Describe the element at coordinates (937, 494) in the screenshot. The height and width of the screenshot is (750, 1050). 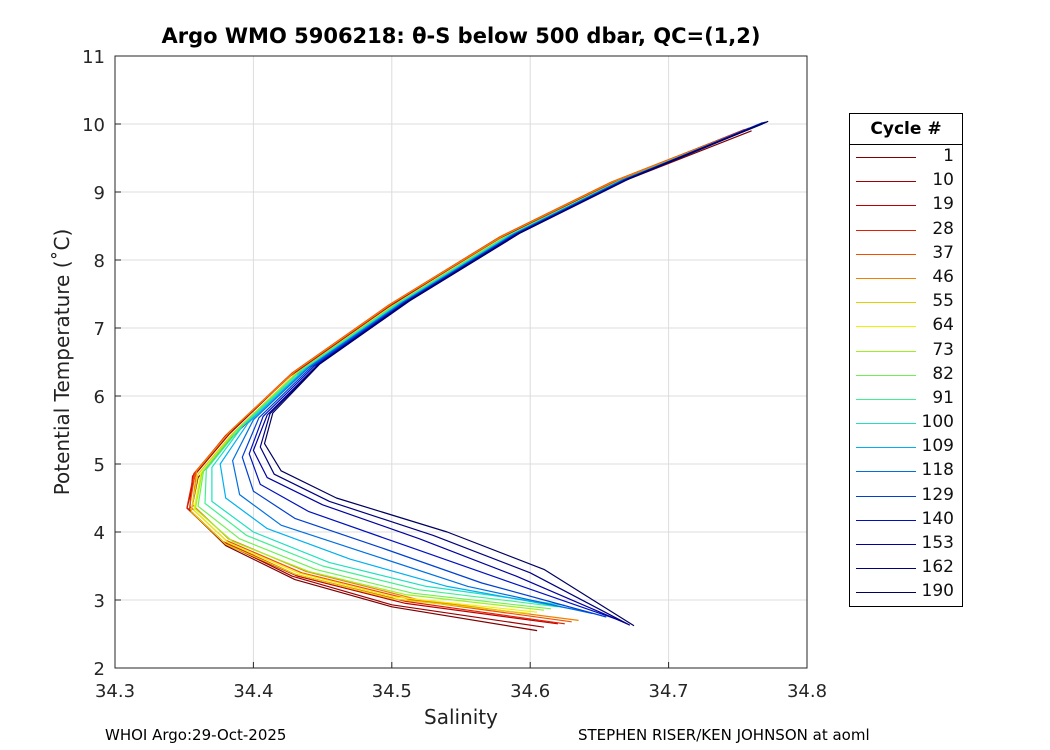
I see `legend-label: 129` at that location.